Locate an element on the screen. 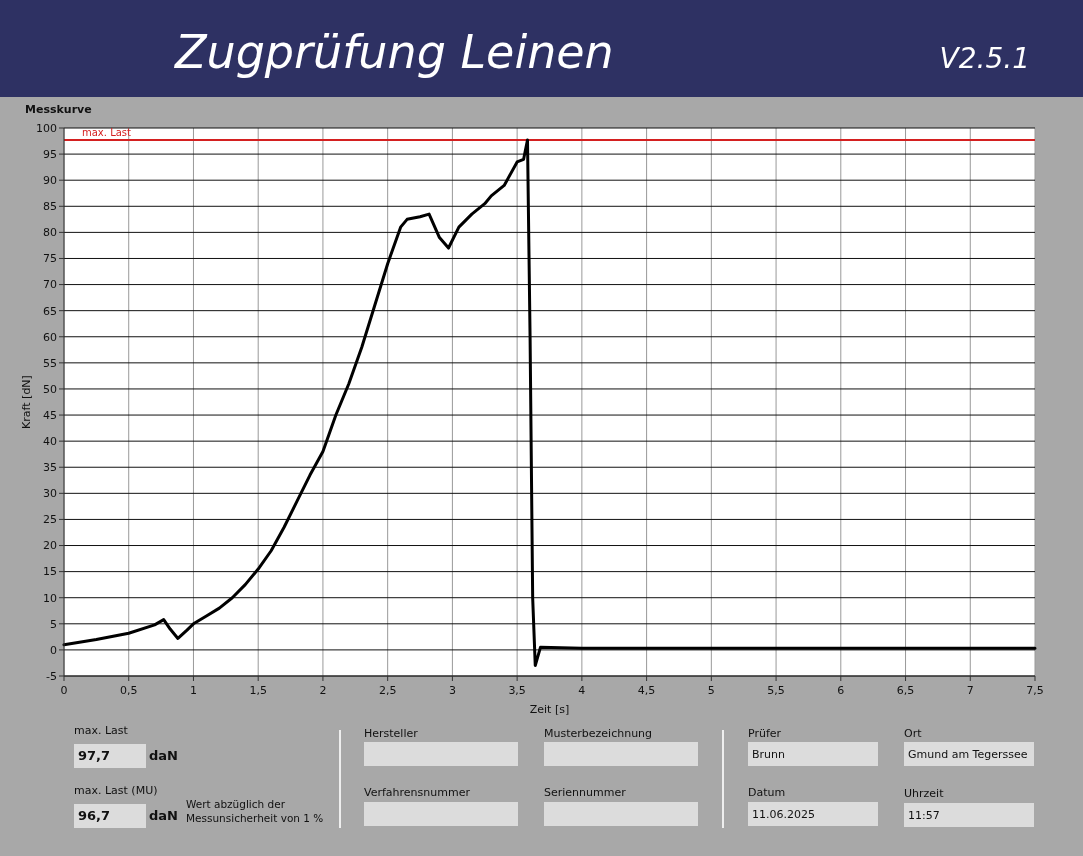  x-tick-label: 0,5 is located at coordinates (128, 690).